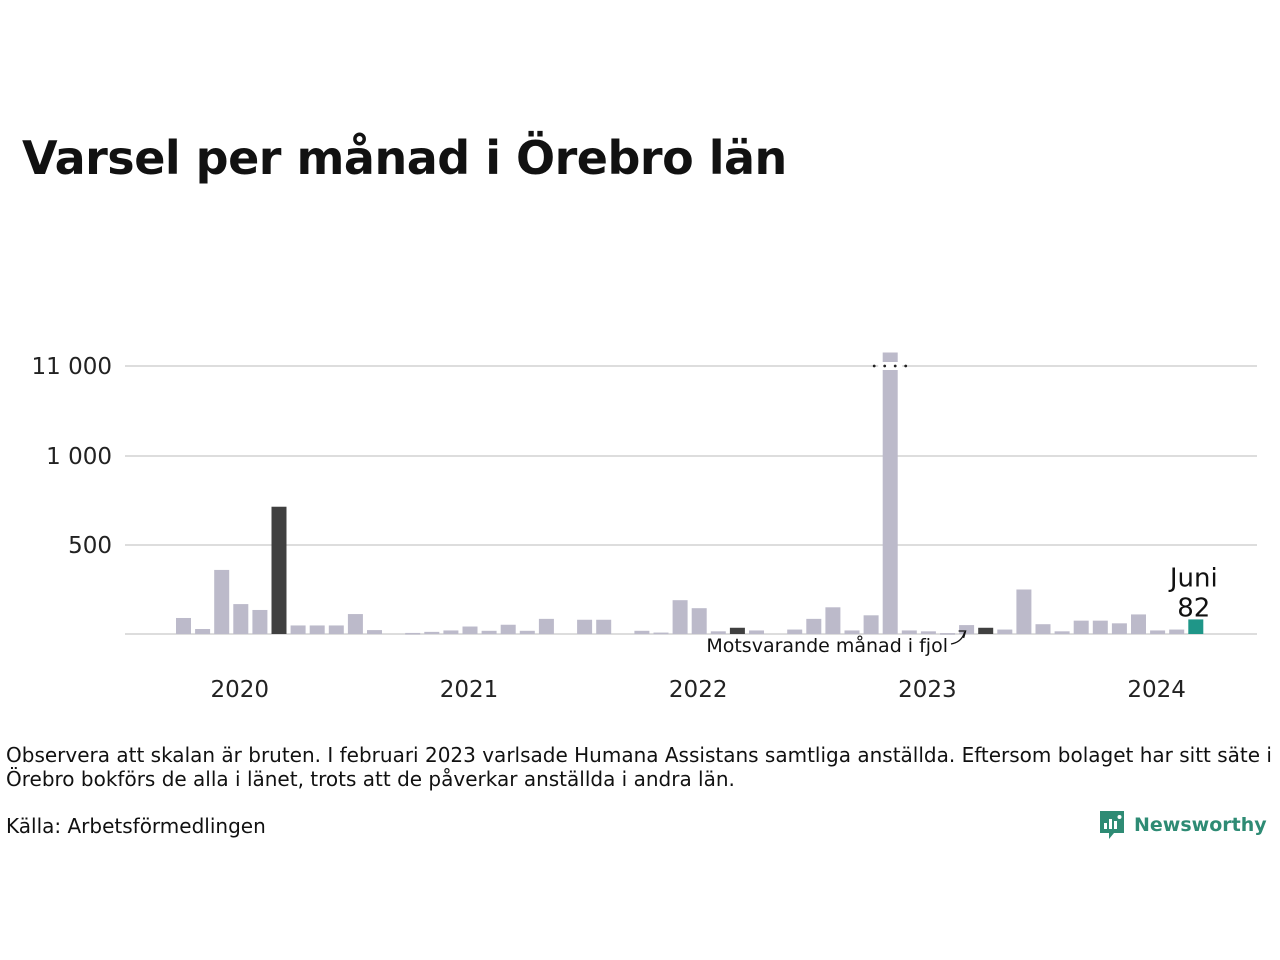  What do you see at coordinates (962, 634) in the screenshot?
I see `annotation-arrowhead` at bounding box center [962, 634].